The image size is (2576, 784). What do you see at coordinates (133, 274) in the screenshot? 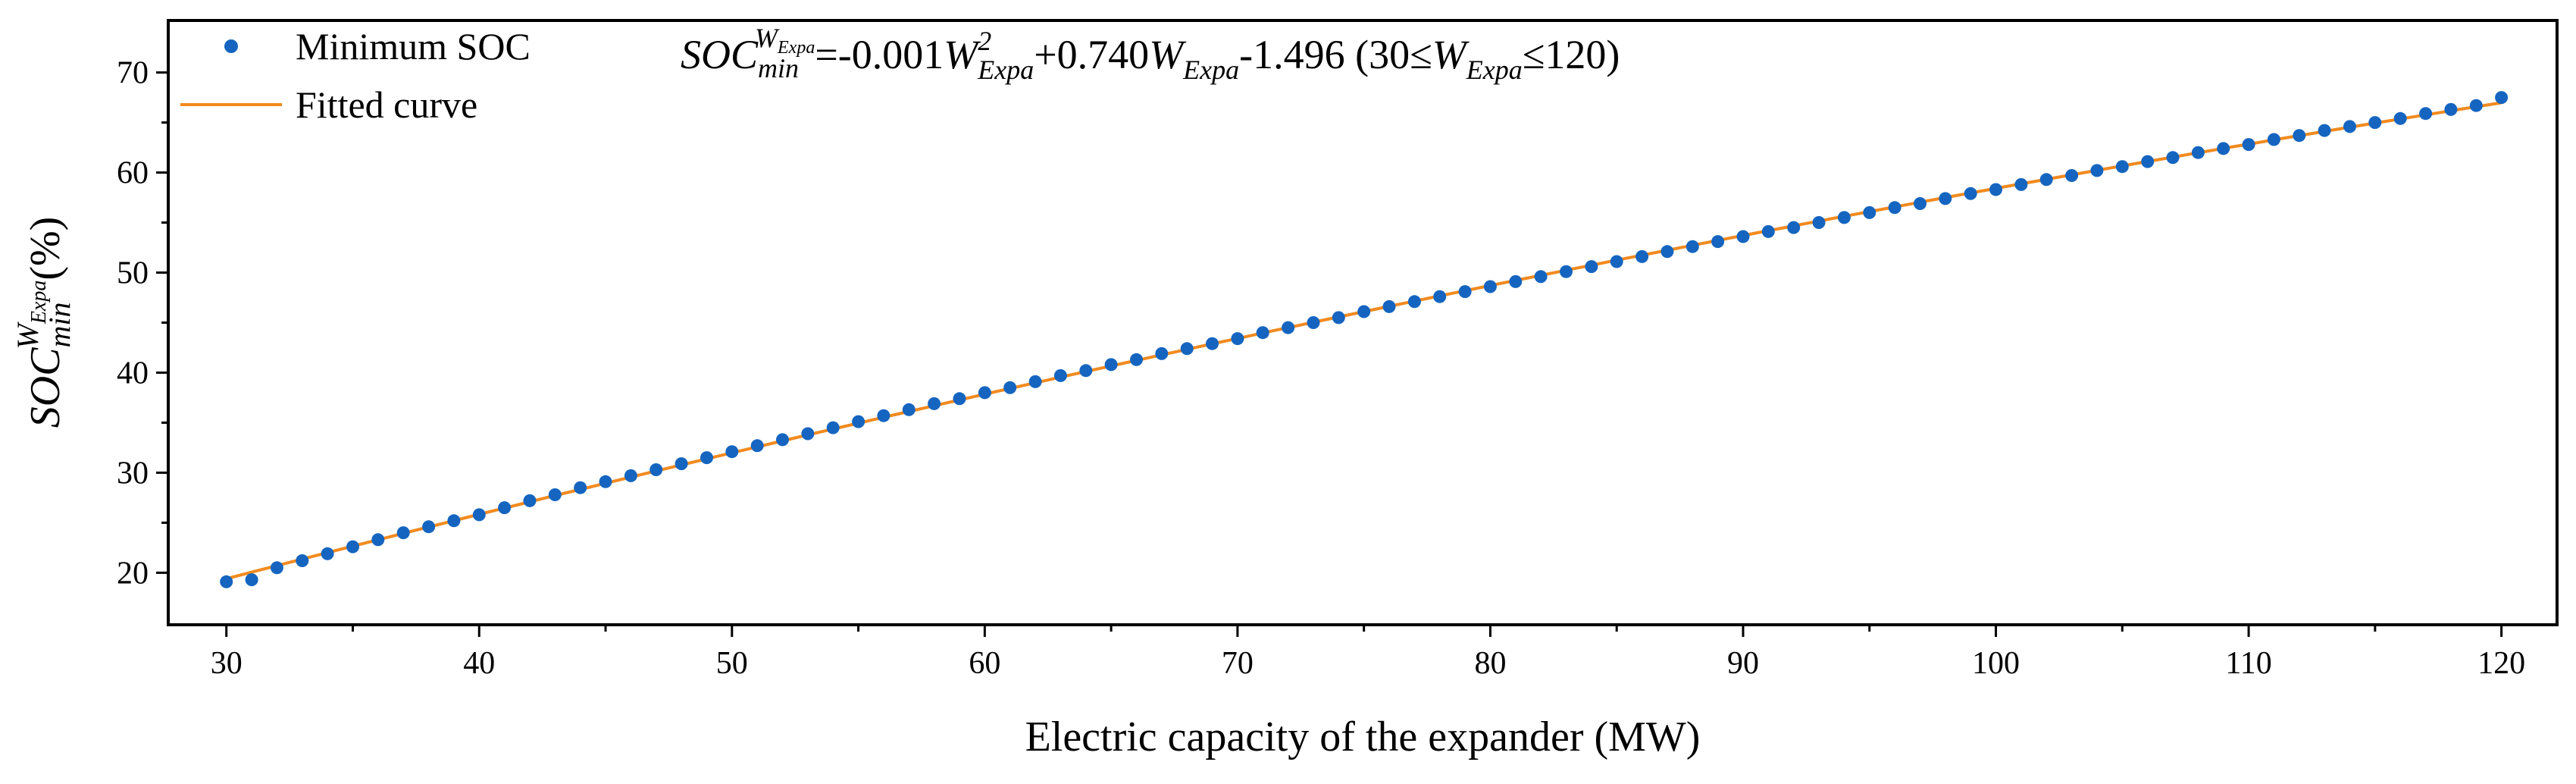
I see `y-tick-label-50: 50` at bounding box center [133, 274].